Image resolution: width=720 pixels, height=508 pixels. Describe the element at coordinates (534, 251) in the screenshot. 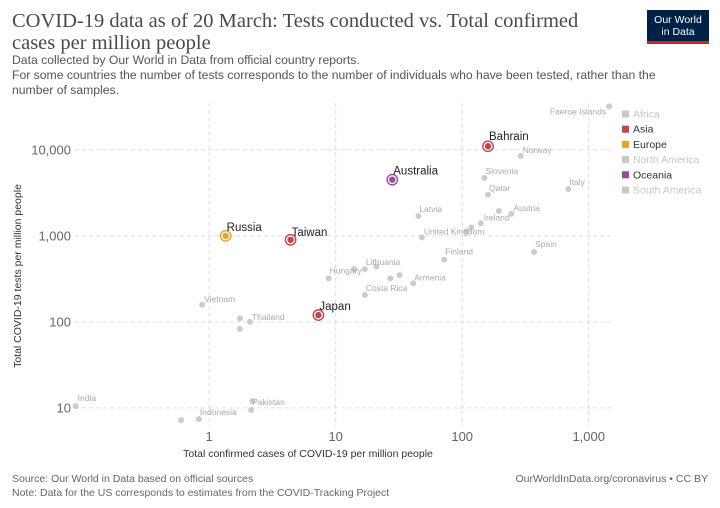

I see `point-spain` at that location.